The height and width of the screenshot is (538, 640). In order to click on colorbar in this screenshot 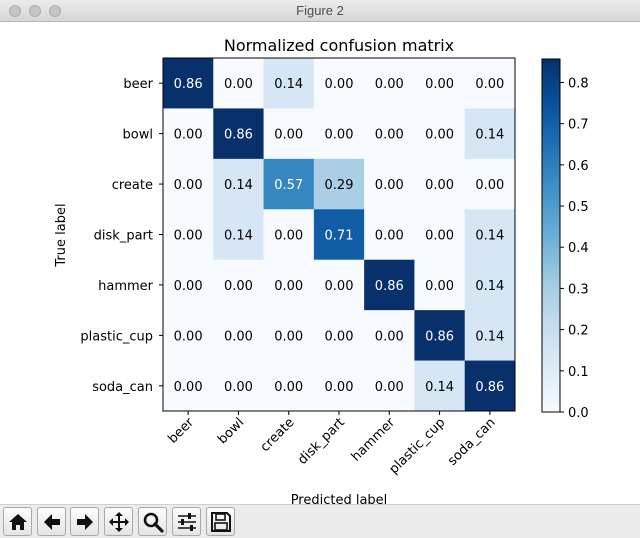, I will do `click(551, 235)`.